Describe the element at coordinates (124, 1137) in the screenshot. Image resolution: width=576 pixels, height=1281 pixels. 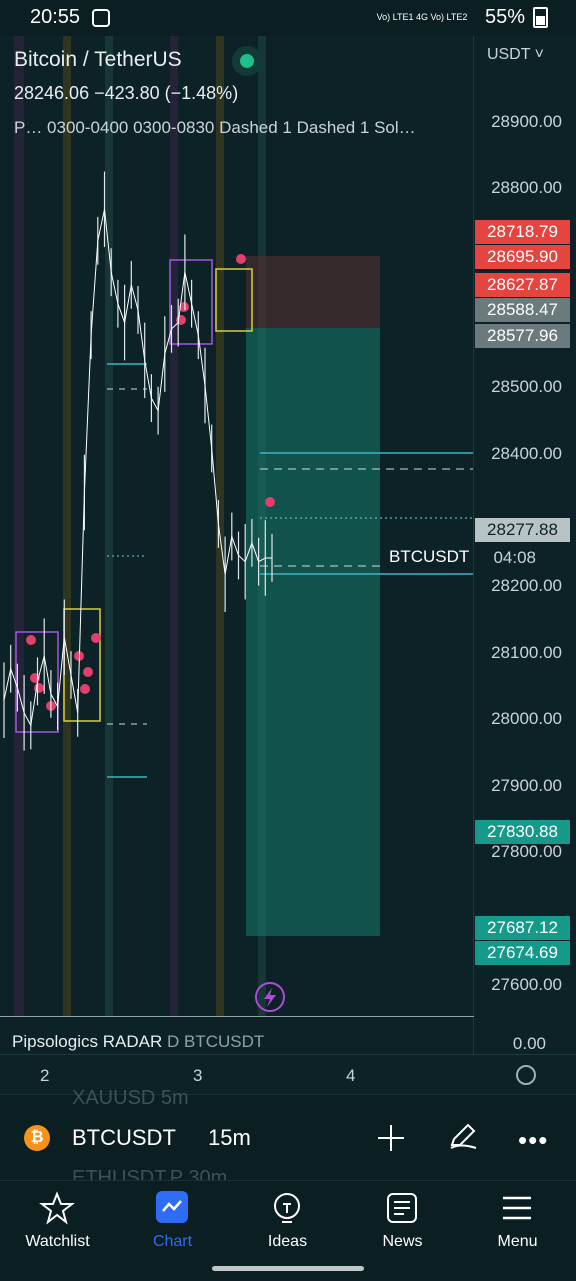
I see `symbol-selector: BTCUSDT` at that location.